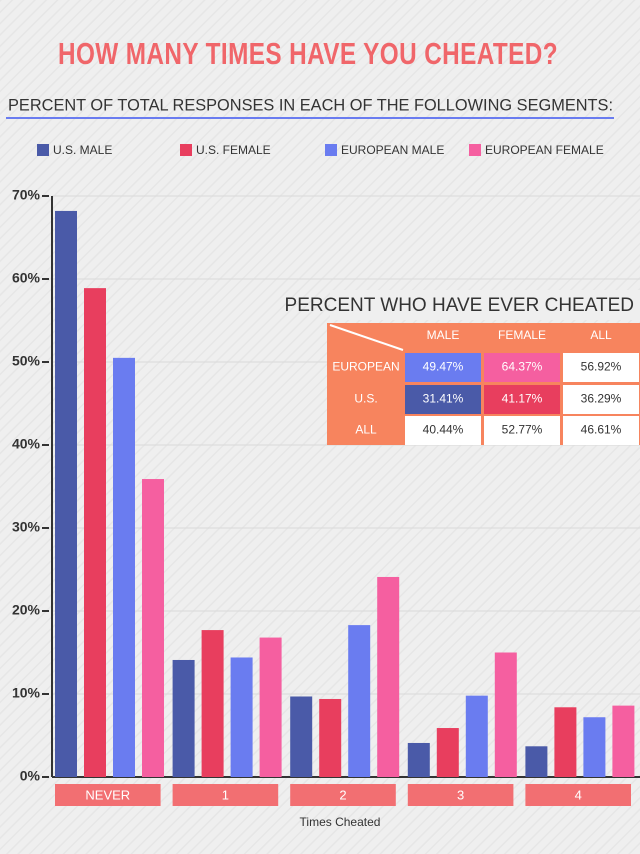 This screenshot has width=640, height=854. I want to click on inset-row-header: ALL, so click(366, 430).